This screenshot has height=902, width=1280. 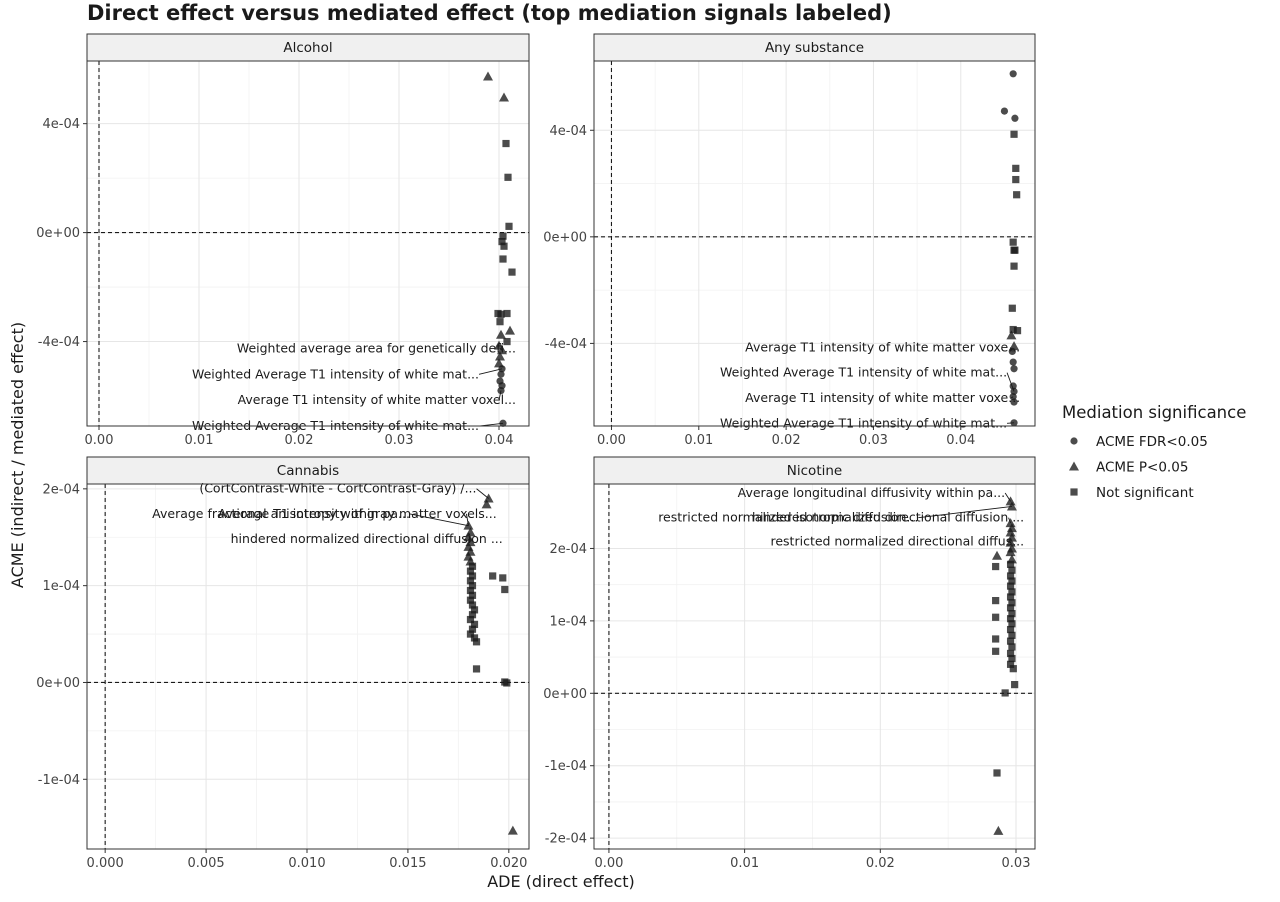 What do you see at coordinates (105, 863) in the screenshot?
I see `x-tick-label: 0.000` at bounding box center [105, 863].